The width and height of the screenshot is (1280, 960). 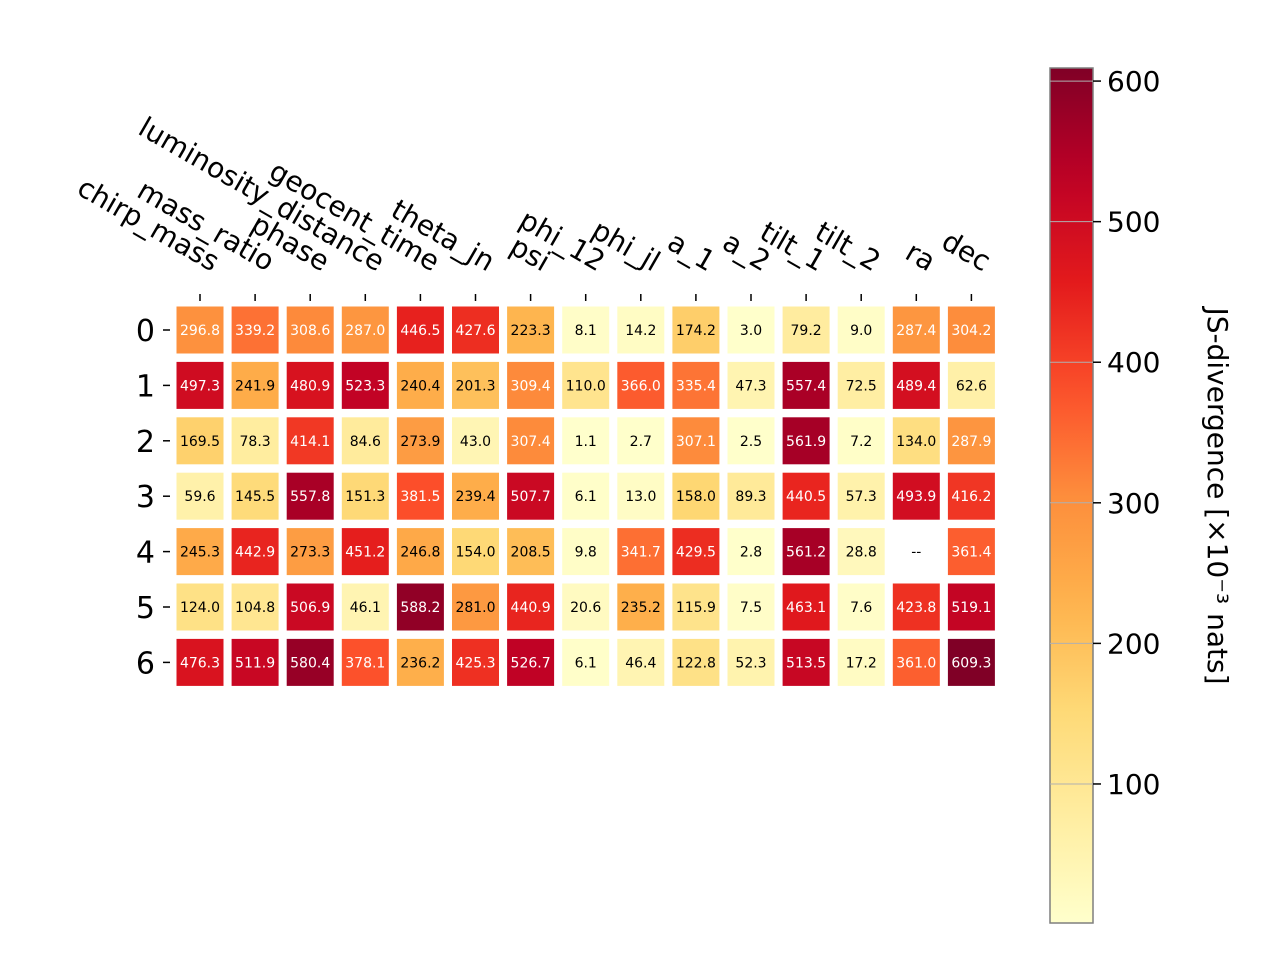 What do you see at coordinates (920, 256) in the screenshot?
I see `column-label: ra` at bounding box center [920, 256].